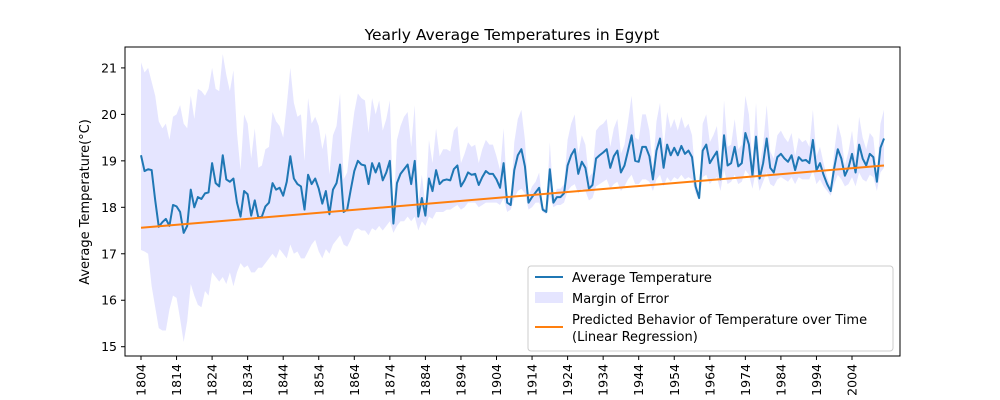 The width and height of the screenshot is (1000, 400). What do you see at coordinates (389, 380) in the screenshot?
I see `x-tick-label: 1874` at bounding box center [389, 380].